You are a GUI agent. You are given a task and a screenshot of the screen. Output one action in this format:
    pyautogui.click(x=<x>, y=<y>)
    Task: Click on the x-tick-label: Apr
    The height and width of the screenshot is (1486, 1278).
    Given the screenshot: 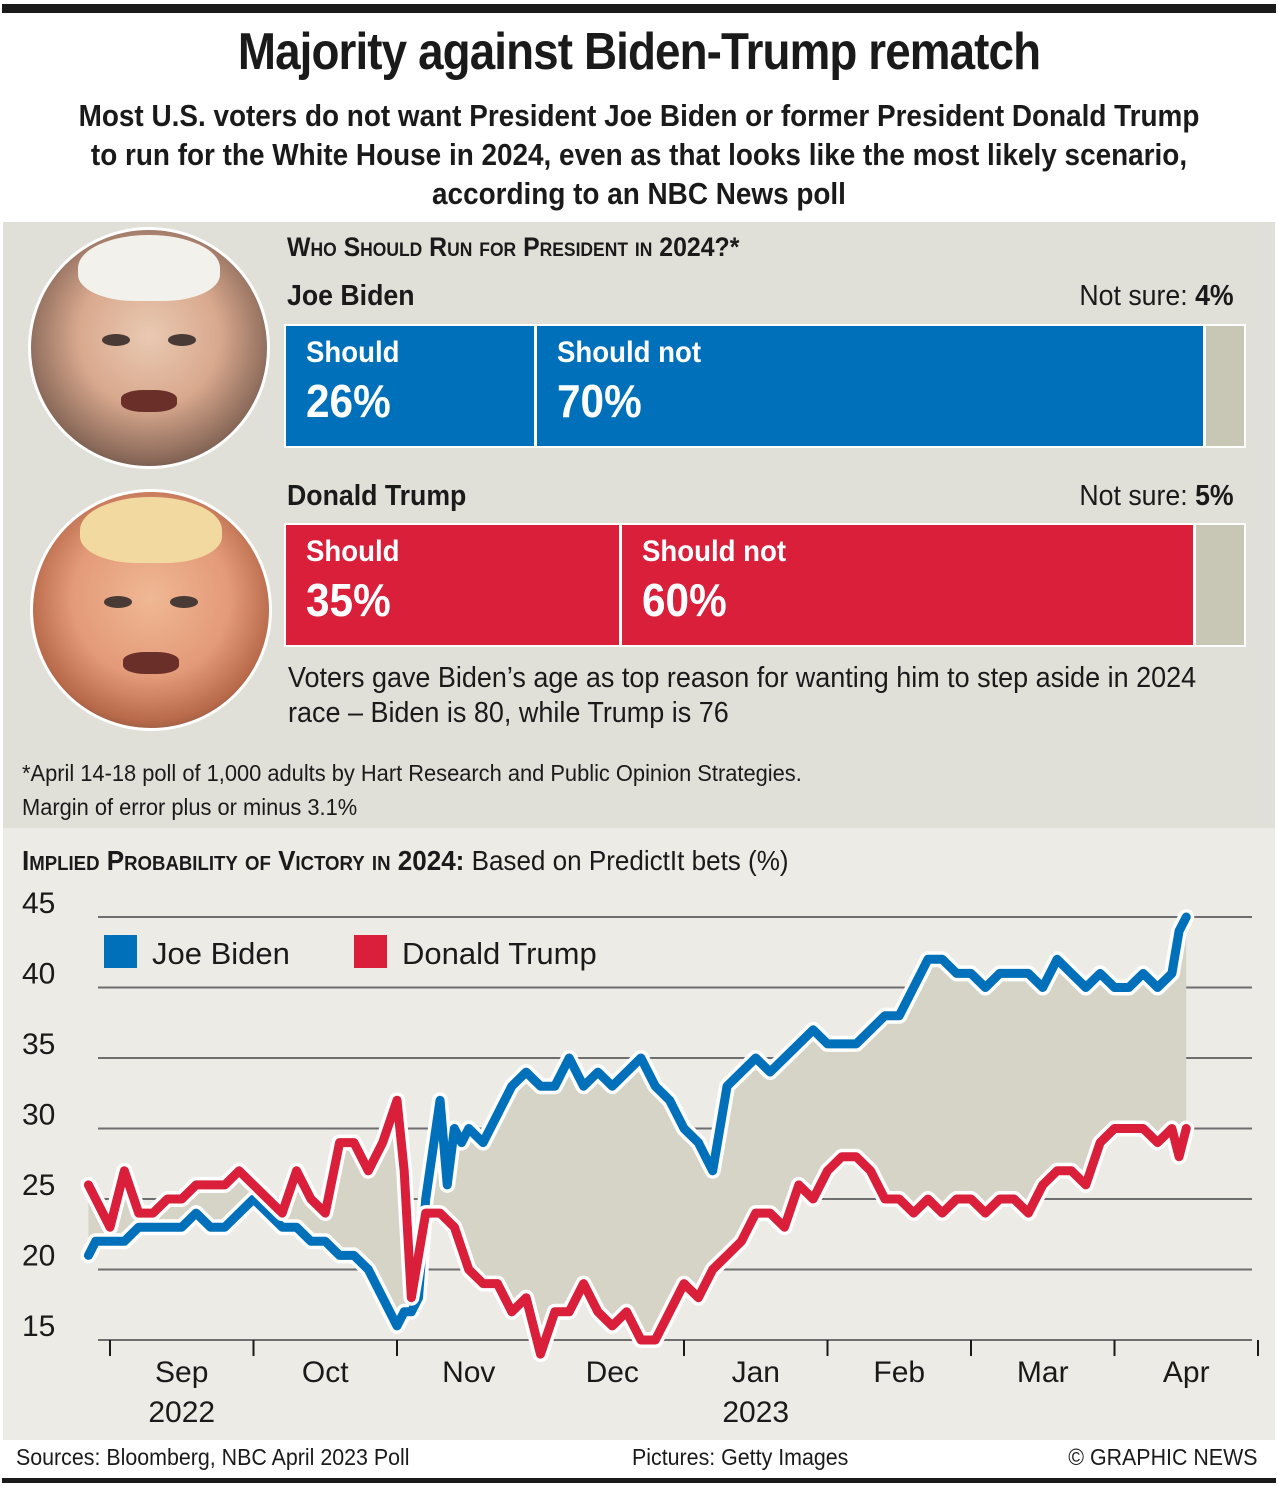 What is the action you would take?
    pyautogui.click(x=1186, y=1372)
    